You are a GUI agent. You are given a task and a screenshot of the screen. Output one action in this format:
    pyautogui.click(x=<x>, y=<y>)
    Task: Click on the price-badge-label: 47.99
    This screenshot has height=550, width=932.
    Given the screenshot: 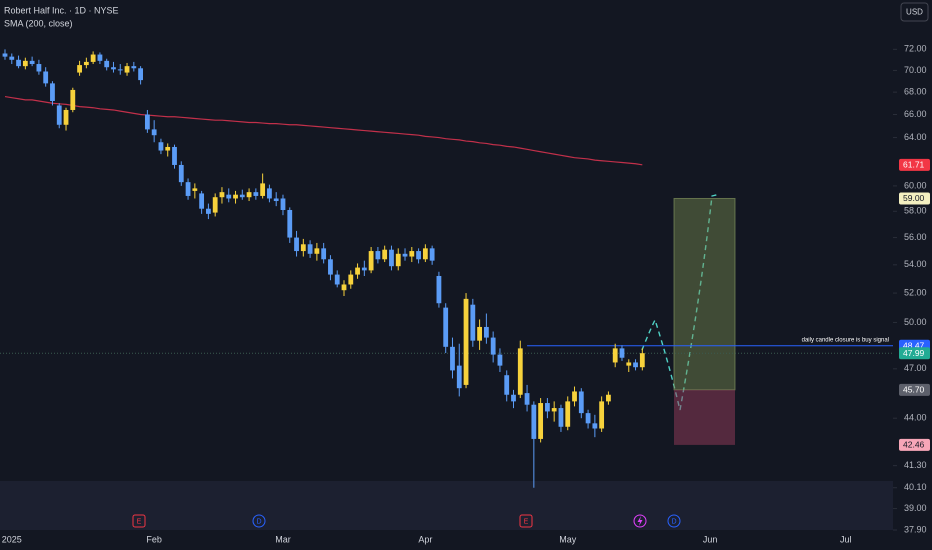 What is the action you would take?
    pyautogui.click(x=914, y=353)
    